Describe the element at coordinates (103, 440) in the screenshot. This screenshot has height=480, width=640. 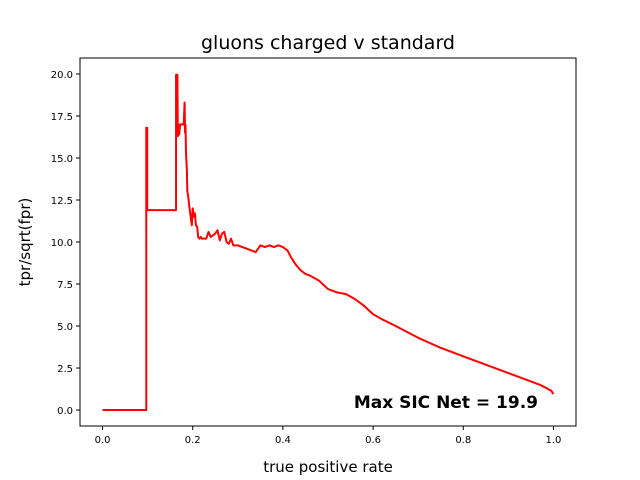
I see `x-tick-label: 0.0` at that location.